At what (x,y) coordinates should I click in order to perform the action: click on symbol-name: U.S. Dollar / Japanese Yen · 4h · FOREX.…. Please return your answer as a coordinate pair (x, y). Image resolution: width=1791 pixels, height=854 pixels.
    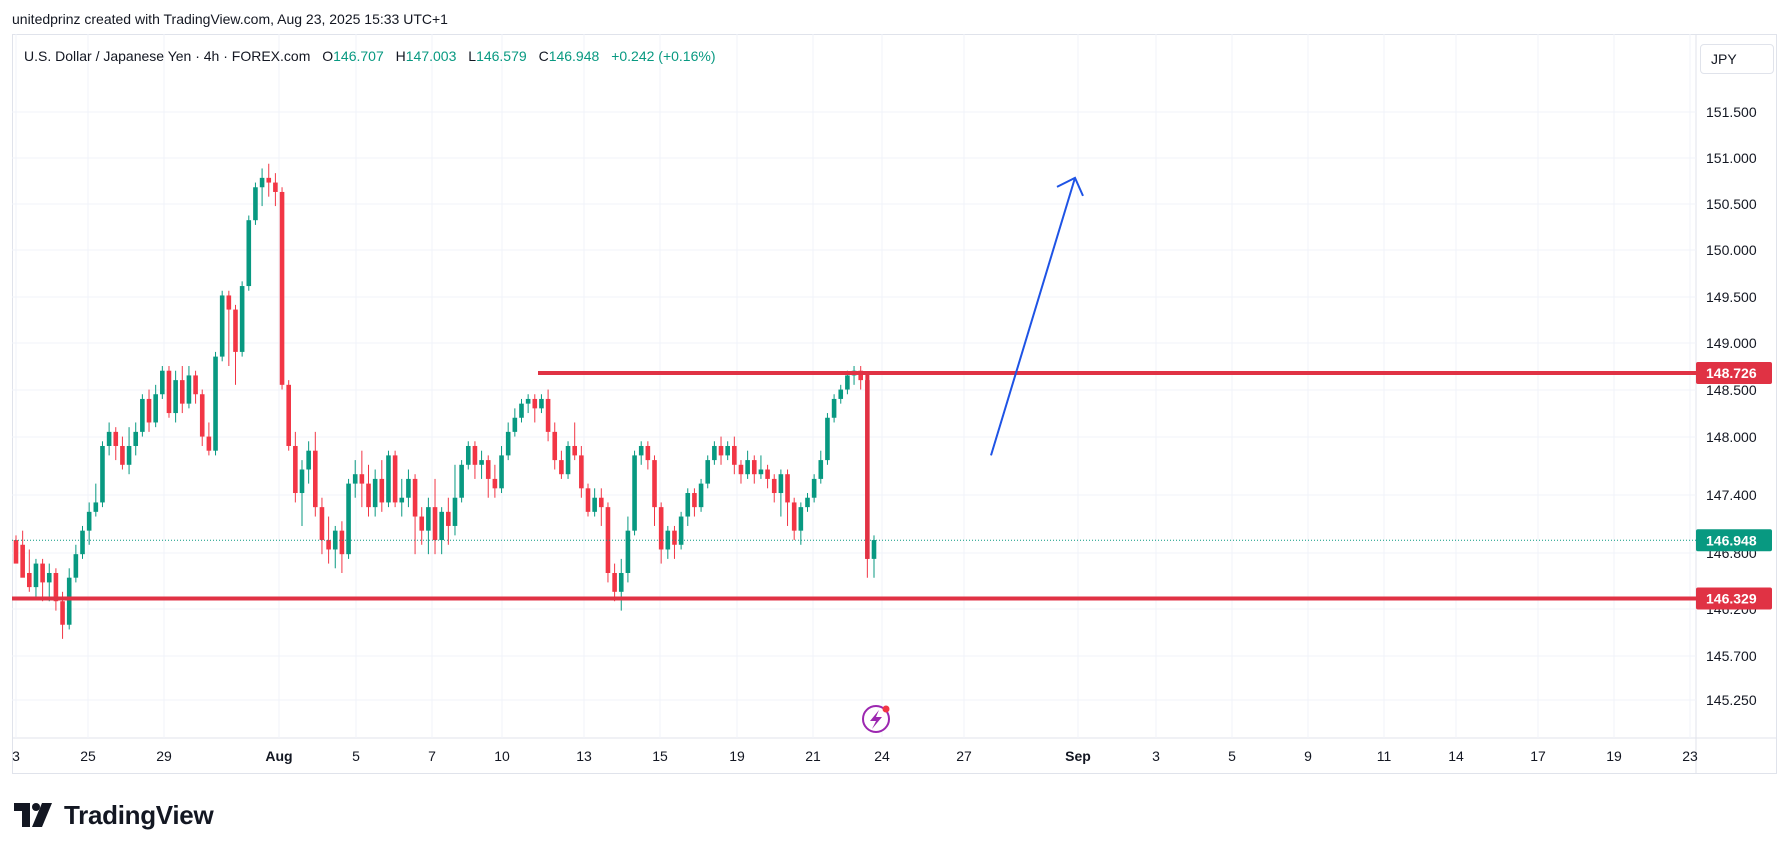
    Looking at the image, I should click on (167, 56).